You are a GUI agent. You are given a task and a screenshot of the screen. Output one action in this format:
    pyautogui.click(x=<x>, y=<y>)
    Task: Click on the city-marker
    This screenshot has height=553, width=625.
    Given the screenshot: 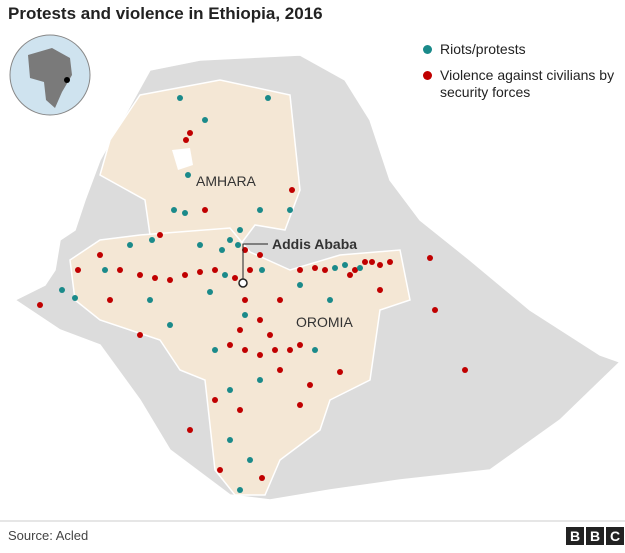 What is the action you would take?
    pyautogui.click(x=243, y=283)
    